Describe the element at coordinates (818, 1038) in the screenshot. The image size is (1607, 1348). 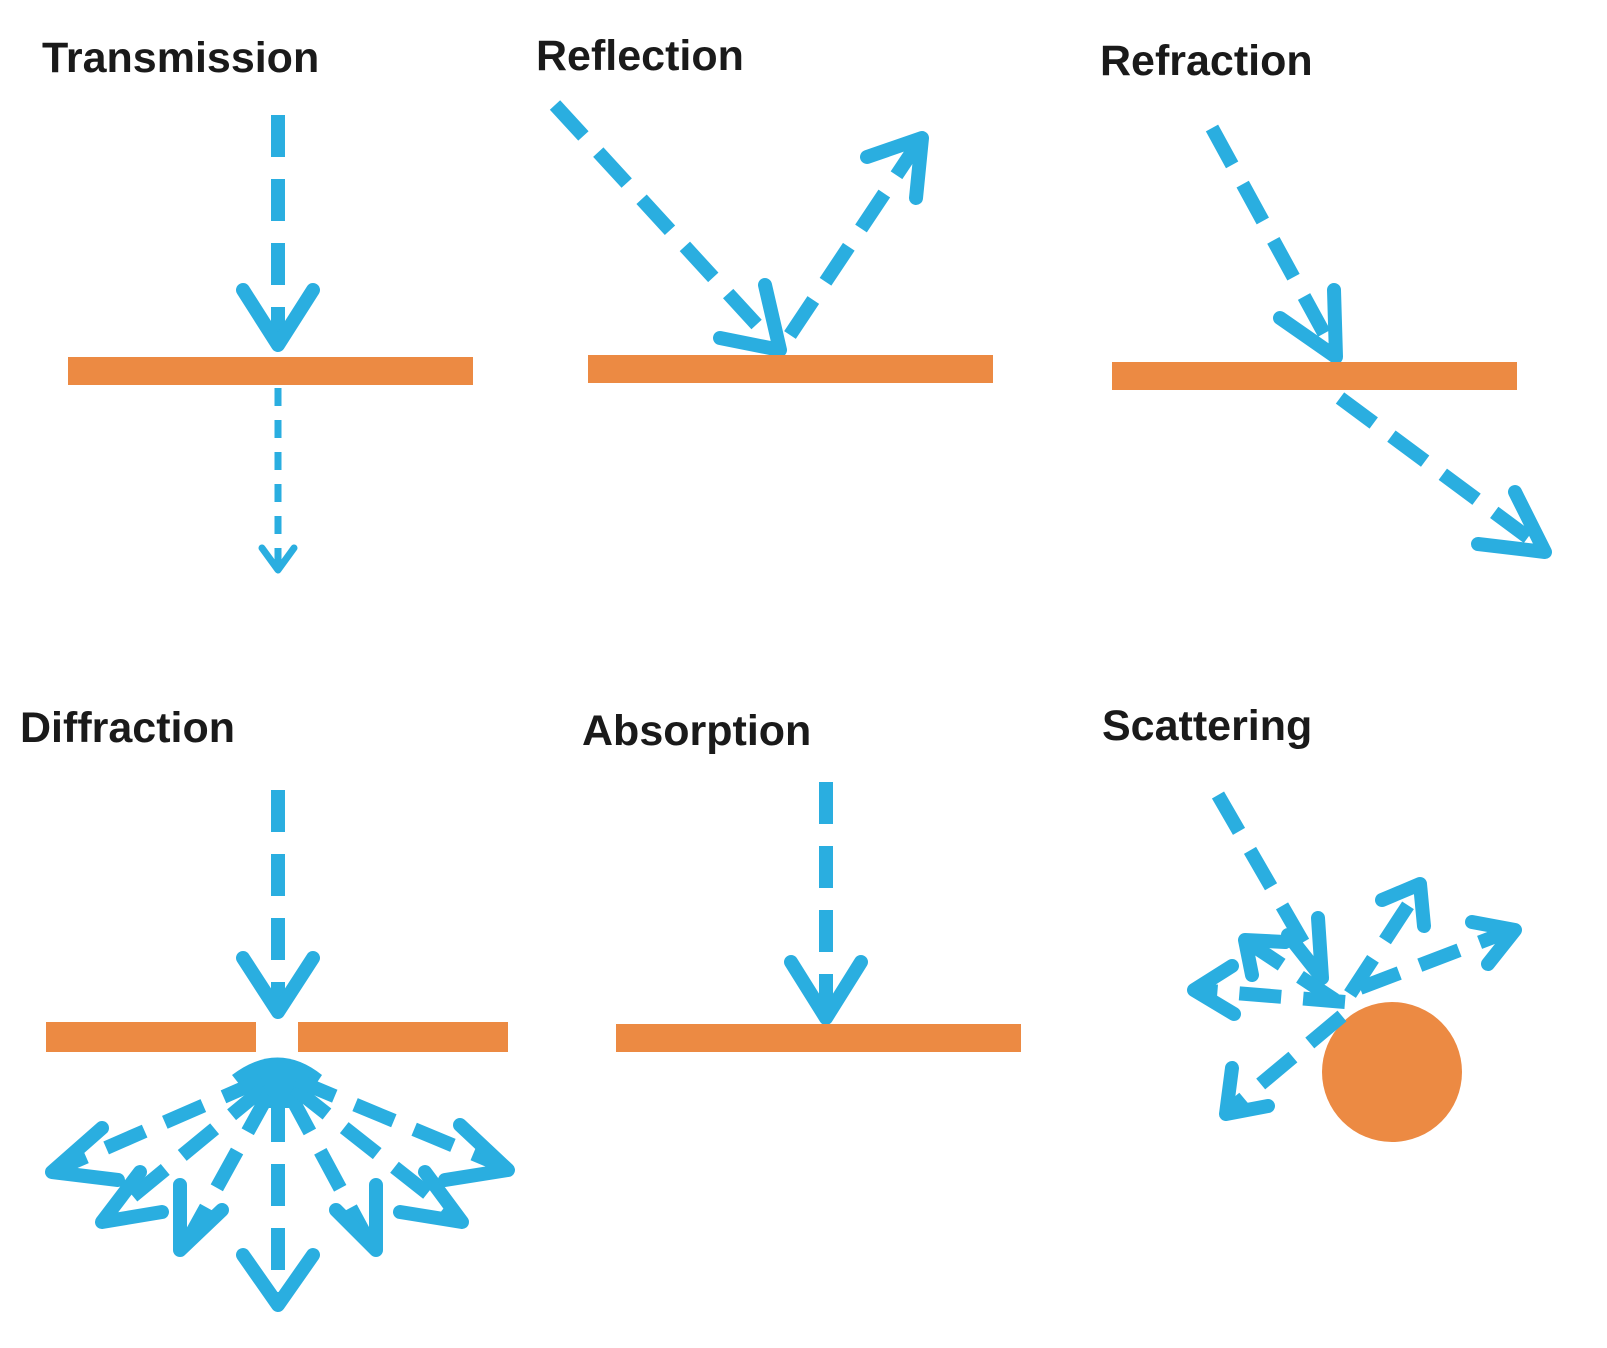
I see `absorption-medium` at that location.